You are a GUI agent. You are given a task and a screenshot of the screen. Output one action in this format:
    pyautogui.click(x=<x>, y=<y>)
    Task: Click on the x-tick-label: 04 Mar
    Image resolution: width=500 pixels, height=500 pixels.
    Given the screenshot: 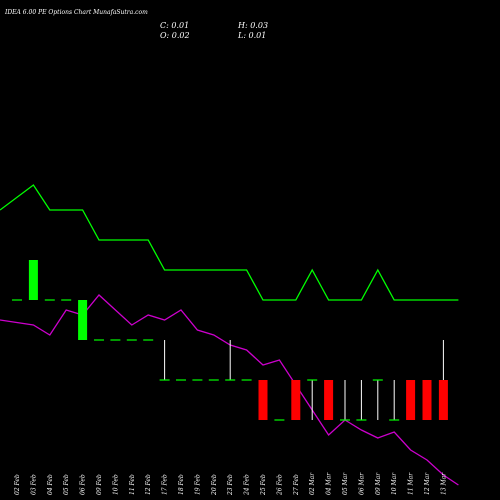 What is the action you would take?
    pyautogui.click(x=329, y=483)
    